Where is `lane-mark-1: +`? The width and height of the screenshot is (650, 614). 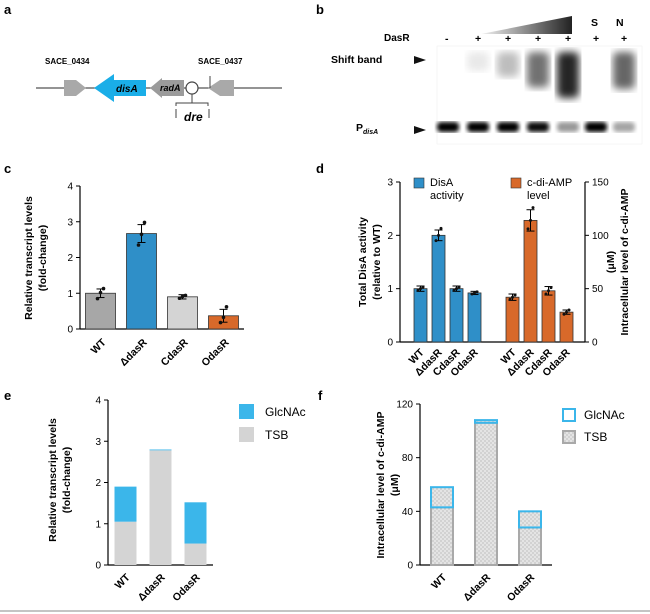
lane-mark-1: + is located at coordinates (478, 39).